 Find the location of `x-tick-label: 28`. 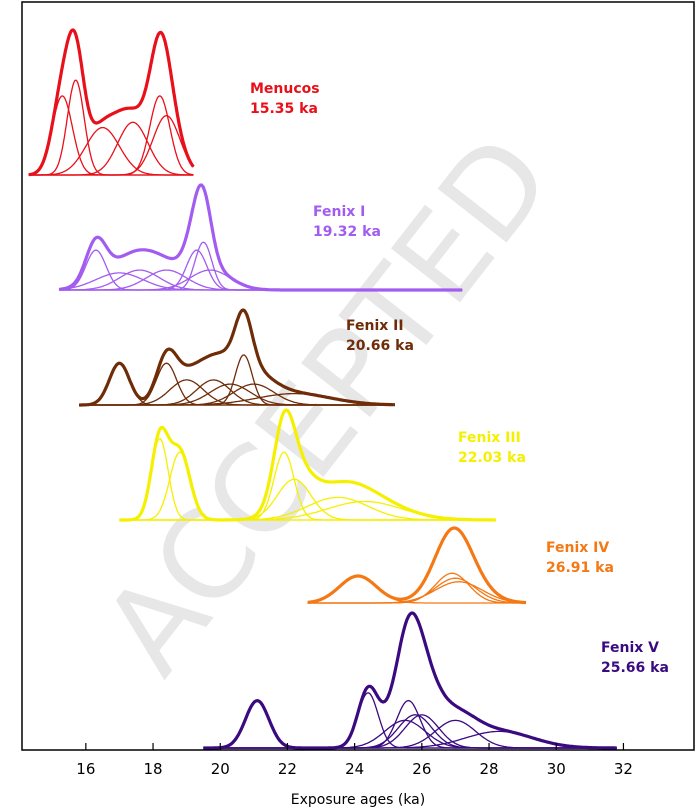

x-tick-label: 28 is located at coordinates (488, 769).